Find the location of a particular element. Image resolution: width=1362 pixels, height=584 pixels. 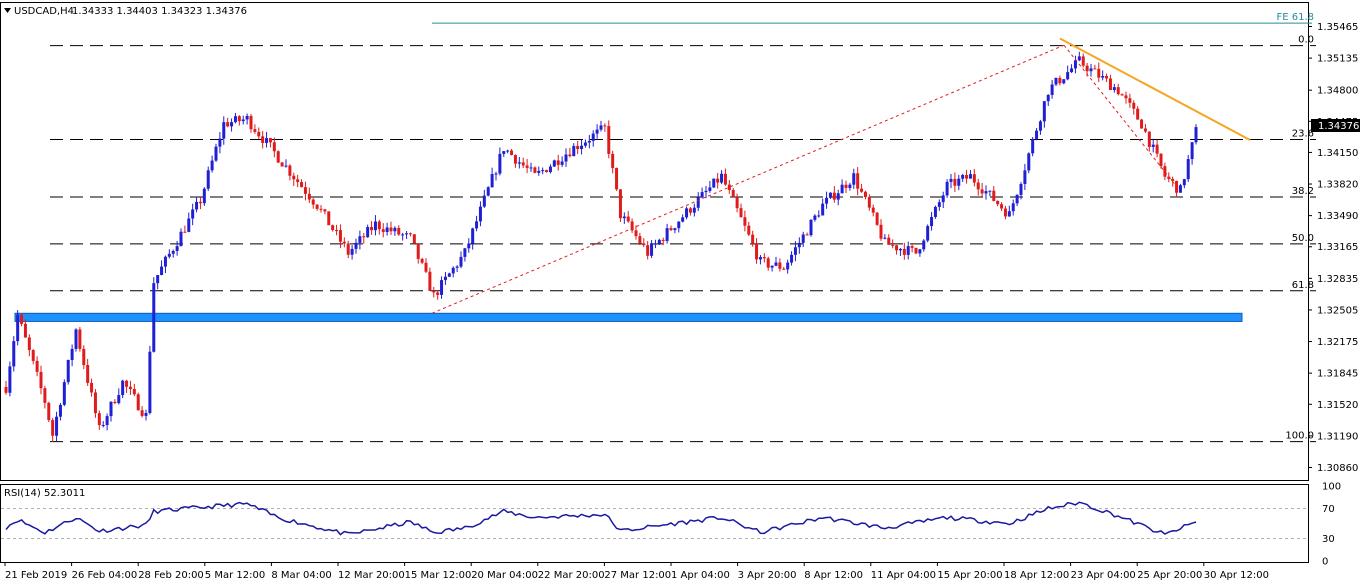

current-price-tag is located at coordinates (1335, 125).